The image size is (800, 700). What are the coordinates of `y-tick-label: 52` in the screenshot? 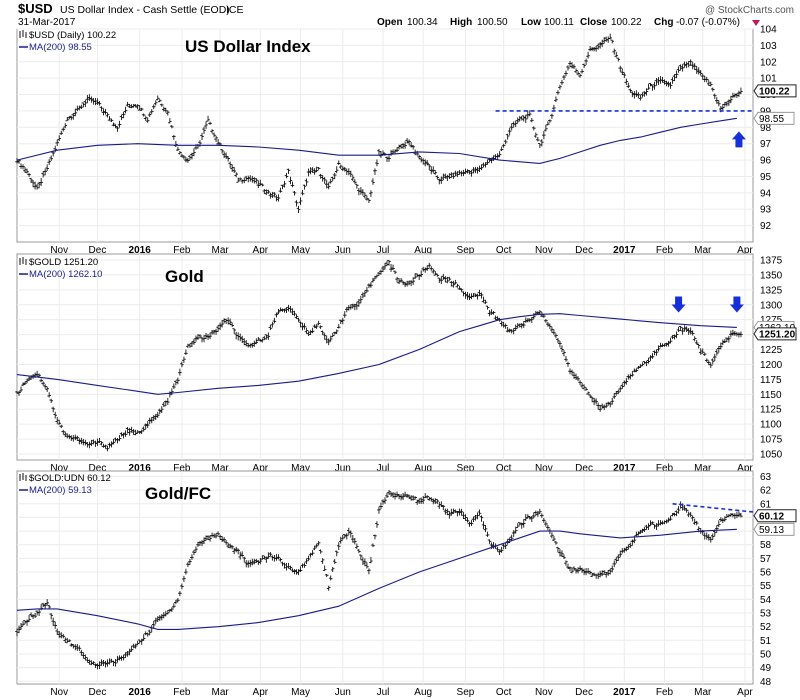 It's located at (766, 627).